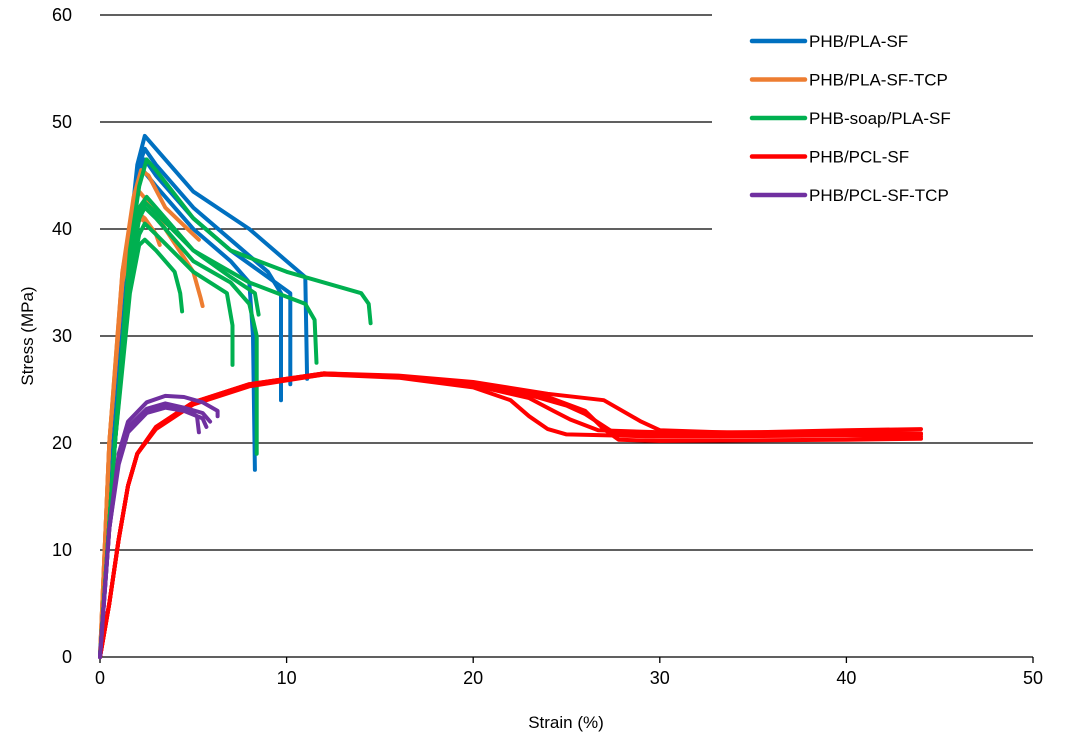  I want to click on x-tick-label-20: 20, so click(473, 678).